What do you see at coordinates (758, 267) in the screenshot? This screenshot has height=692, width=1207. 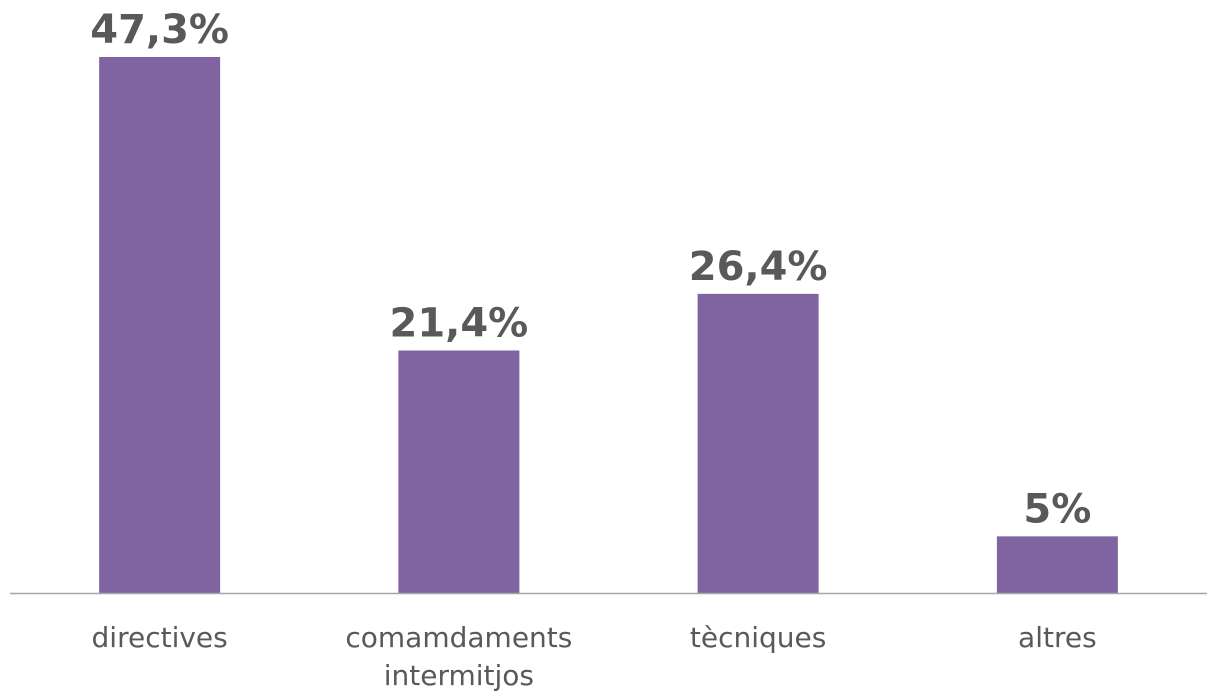 I see `bar-value-label: 26,4%` at bounding box center [758, 267].